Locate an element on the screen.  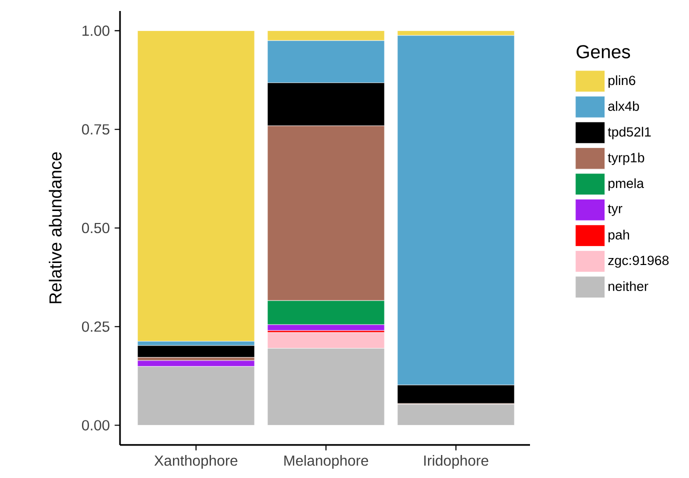
legend-label: tyrp1b is located at coordinates (626, 159).